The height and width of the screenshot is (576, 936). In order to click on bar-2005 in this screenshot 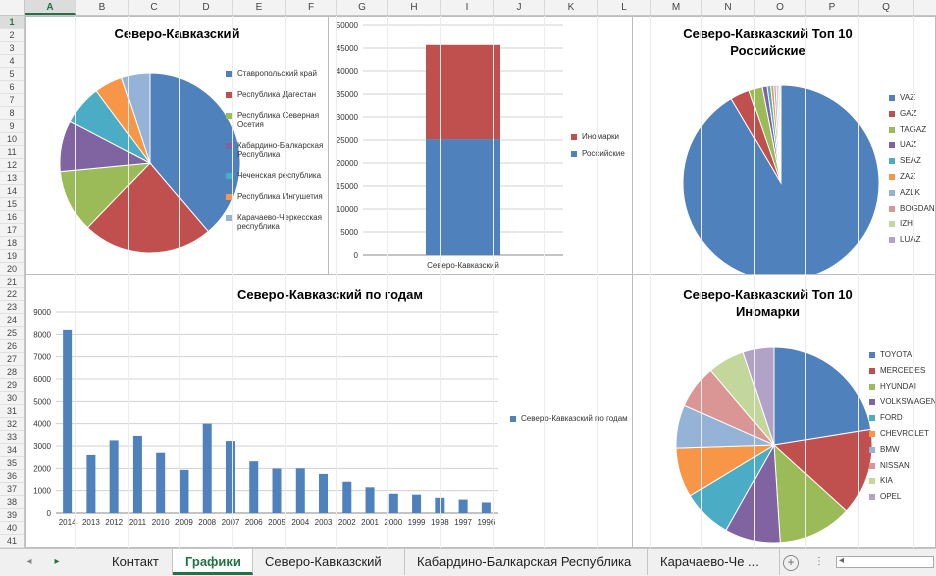, I will do `click(277, 490)`.